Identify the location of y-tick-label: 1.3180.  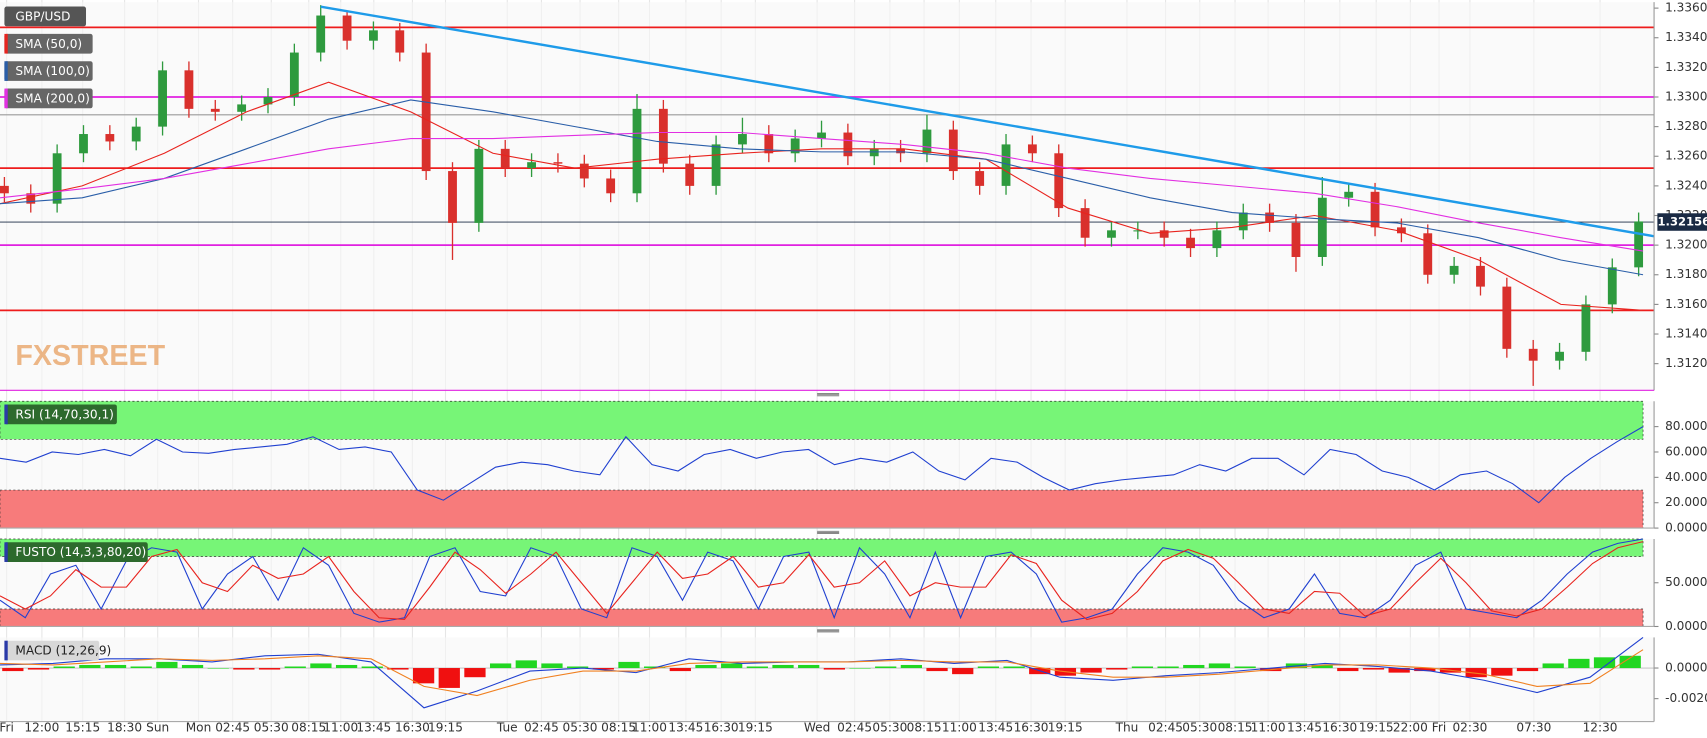
(1686, 274).